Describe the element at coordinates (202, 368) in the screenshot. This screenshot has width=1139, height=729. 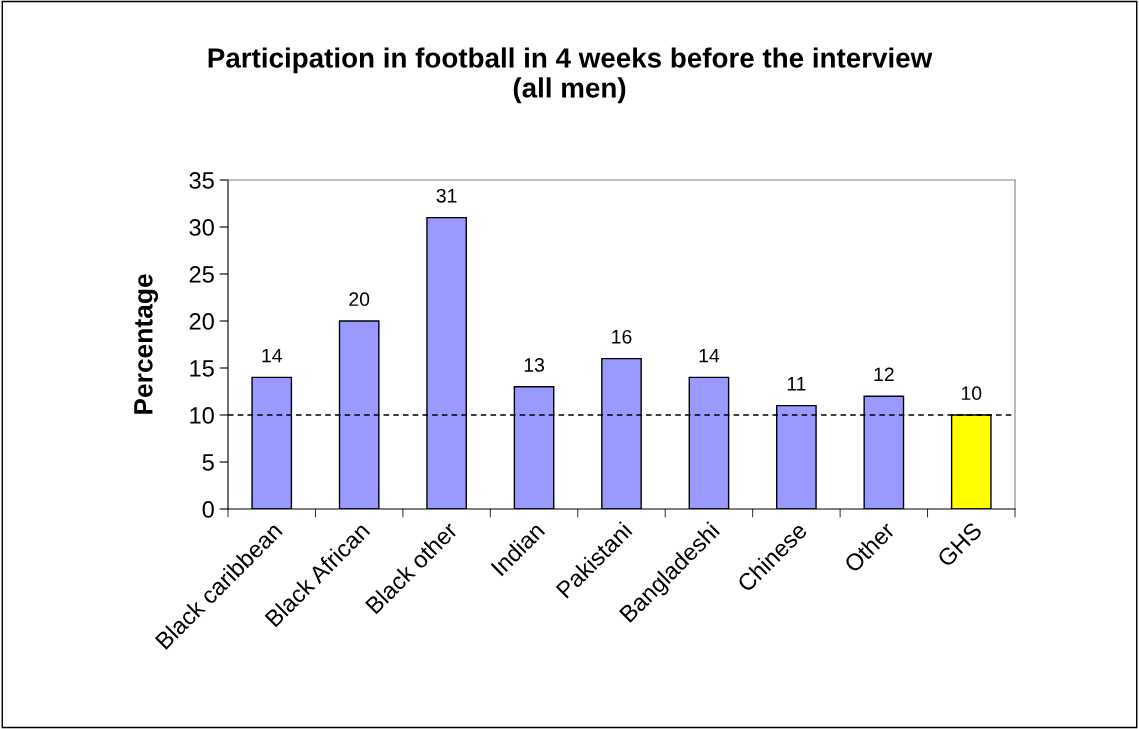
I see `y-tick-label: 15` at that location.